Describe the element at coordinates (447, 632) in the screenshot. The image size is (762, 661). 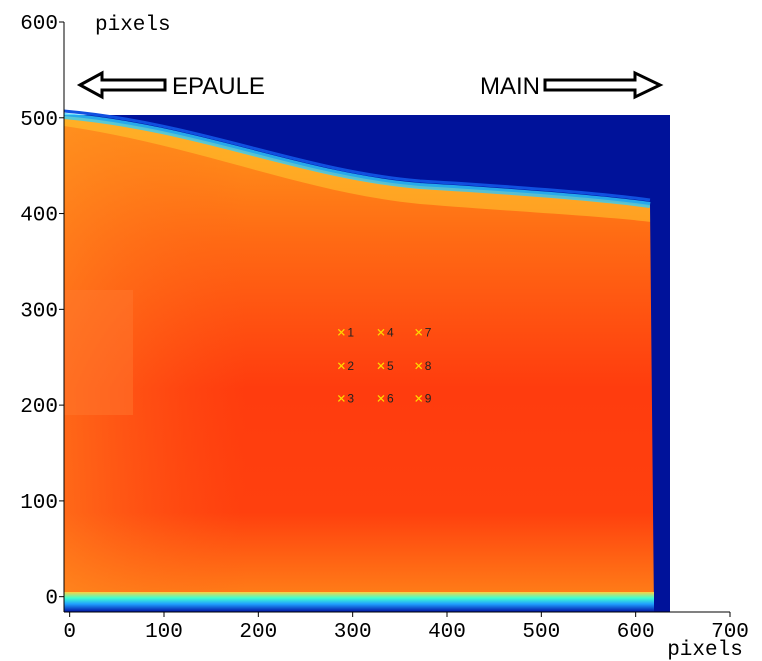
I see `x-tick-label: 400` at that location.